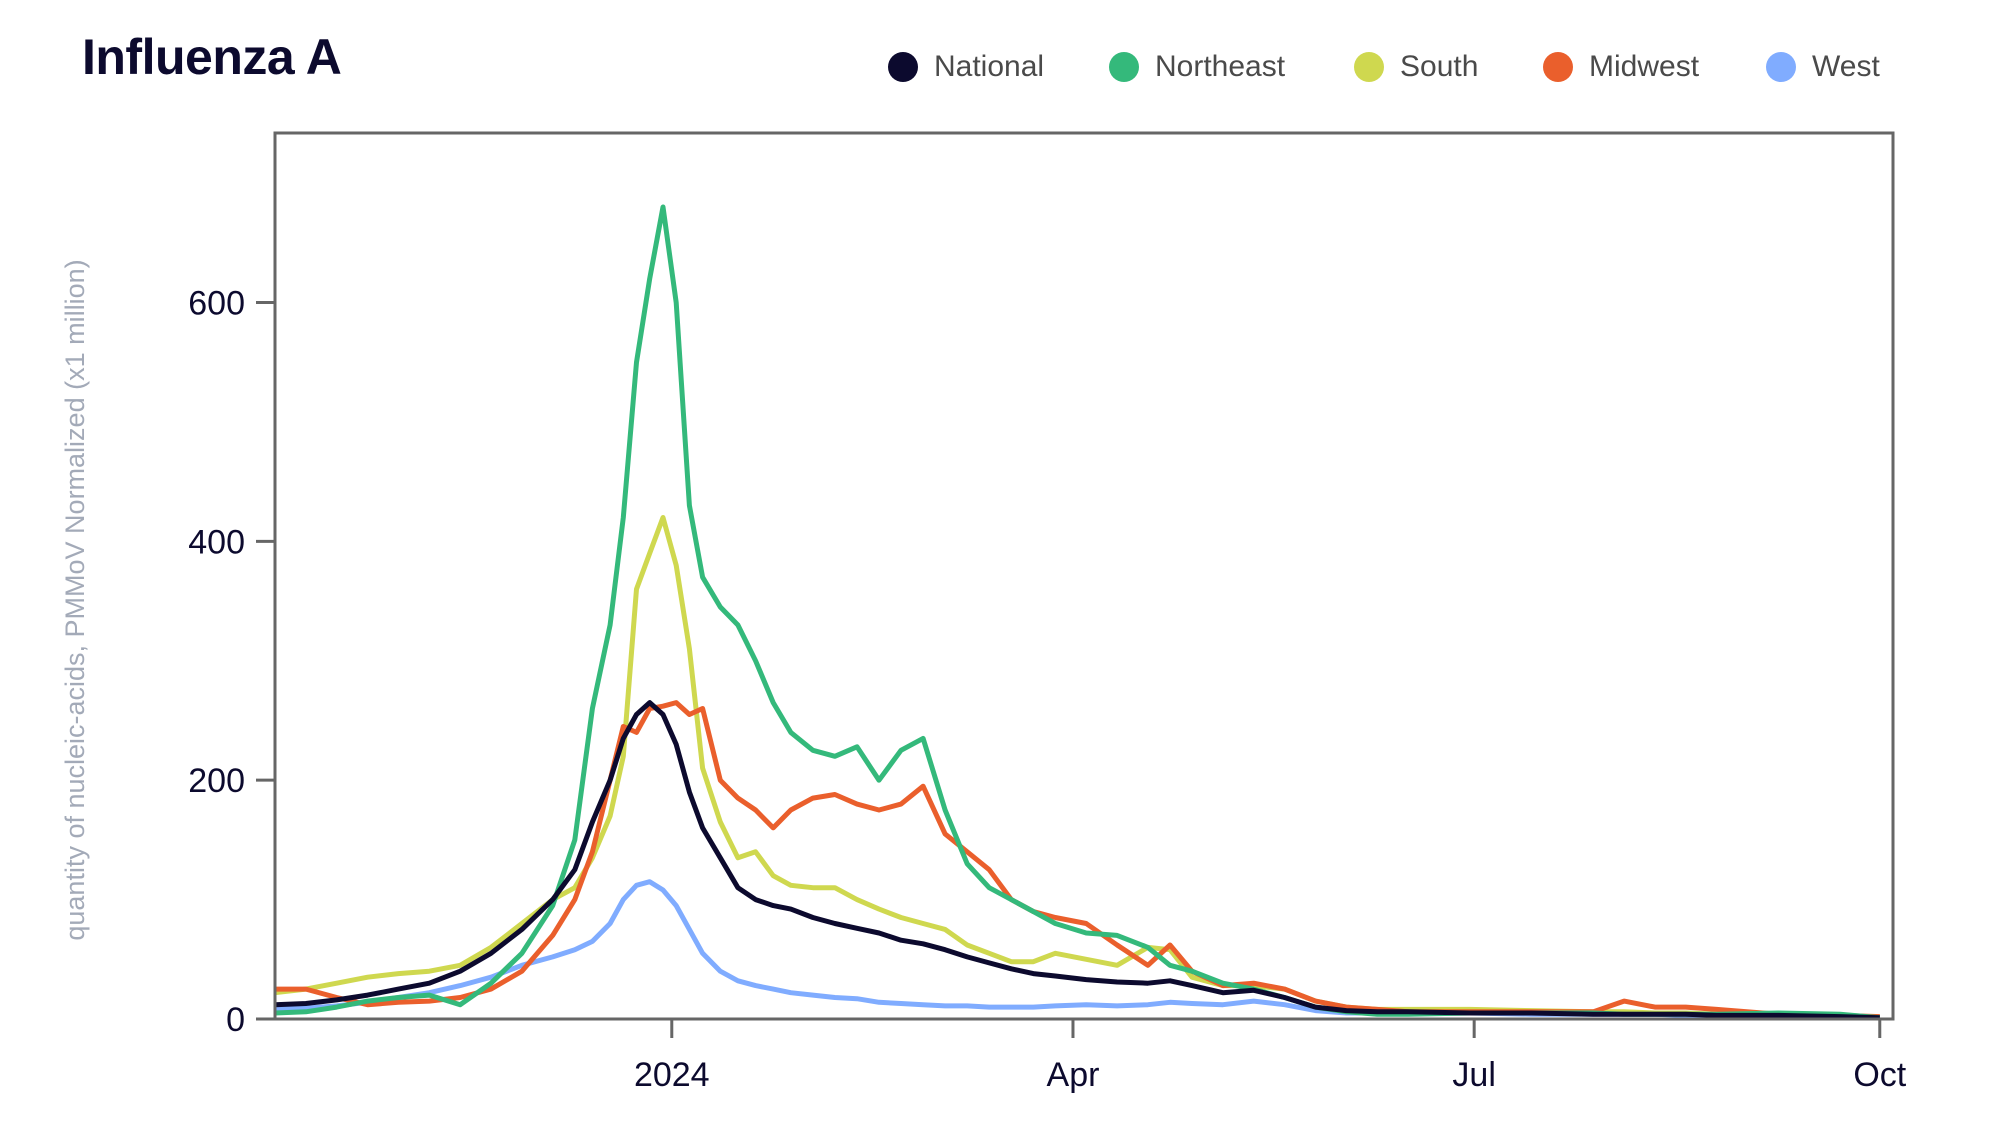 The image size is (2000, 1125). Describe the element at coordinates (1644, 66) in the screenshot. I see `legend-label: Midwest` at that location.